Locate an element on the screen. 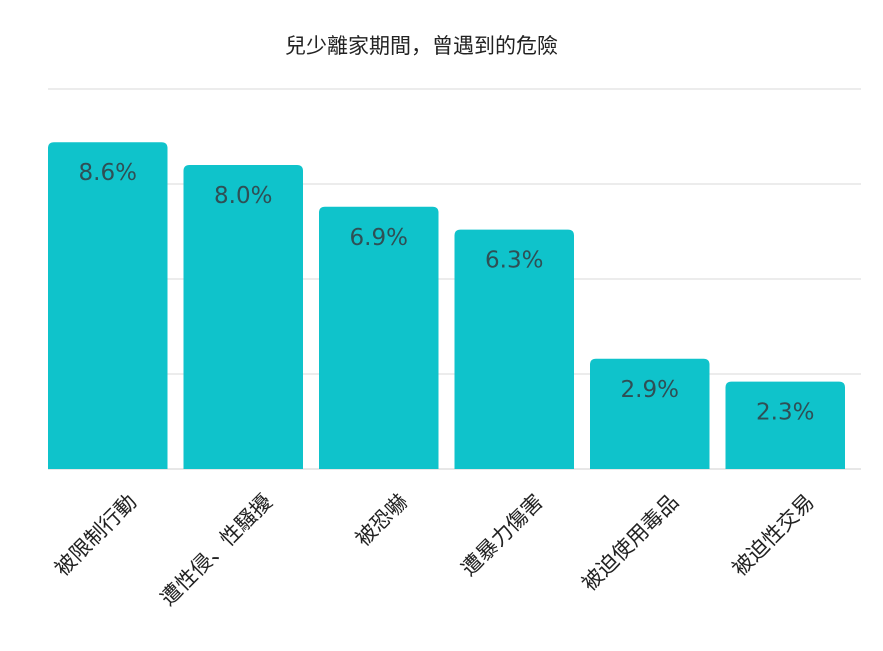 The width and height of the screenshot is (883, 651). x-tick-label: 被迫使用毒品 is located at coordinates (630, 543).